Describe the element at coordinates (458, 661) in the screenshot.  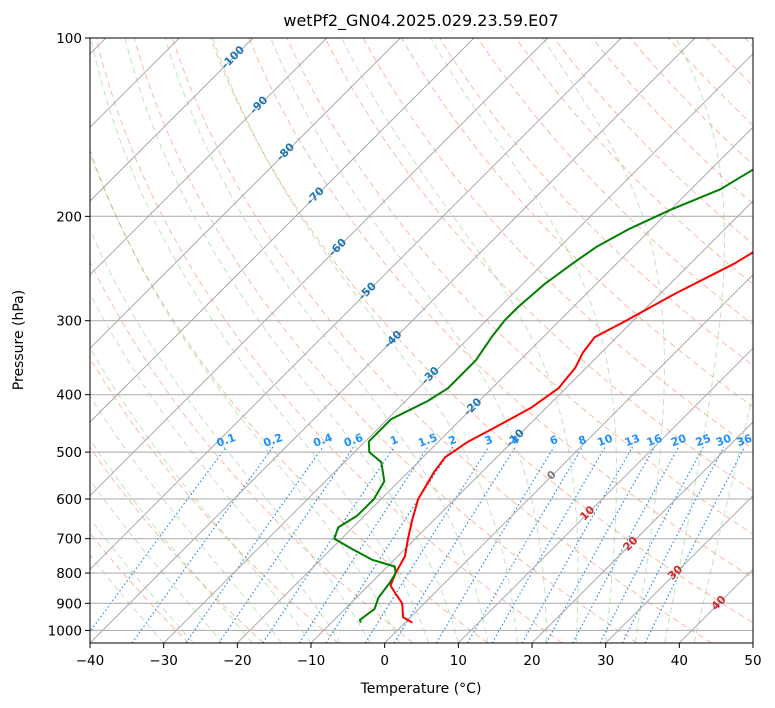
I see `x-tick-label: 10` at that location.